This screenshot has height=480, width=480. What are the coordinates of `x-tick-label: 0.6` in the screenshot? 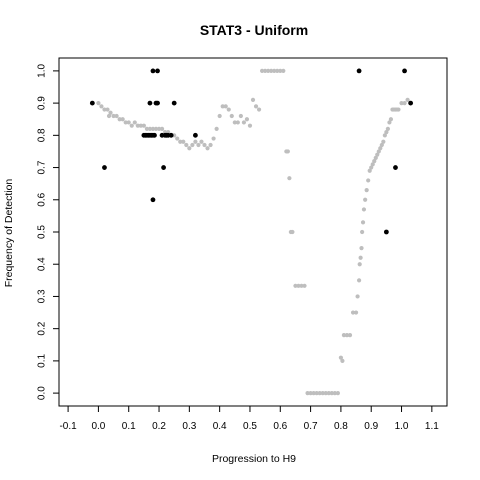 It's located at (280, 426).